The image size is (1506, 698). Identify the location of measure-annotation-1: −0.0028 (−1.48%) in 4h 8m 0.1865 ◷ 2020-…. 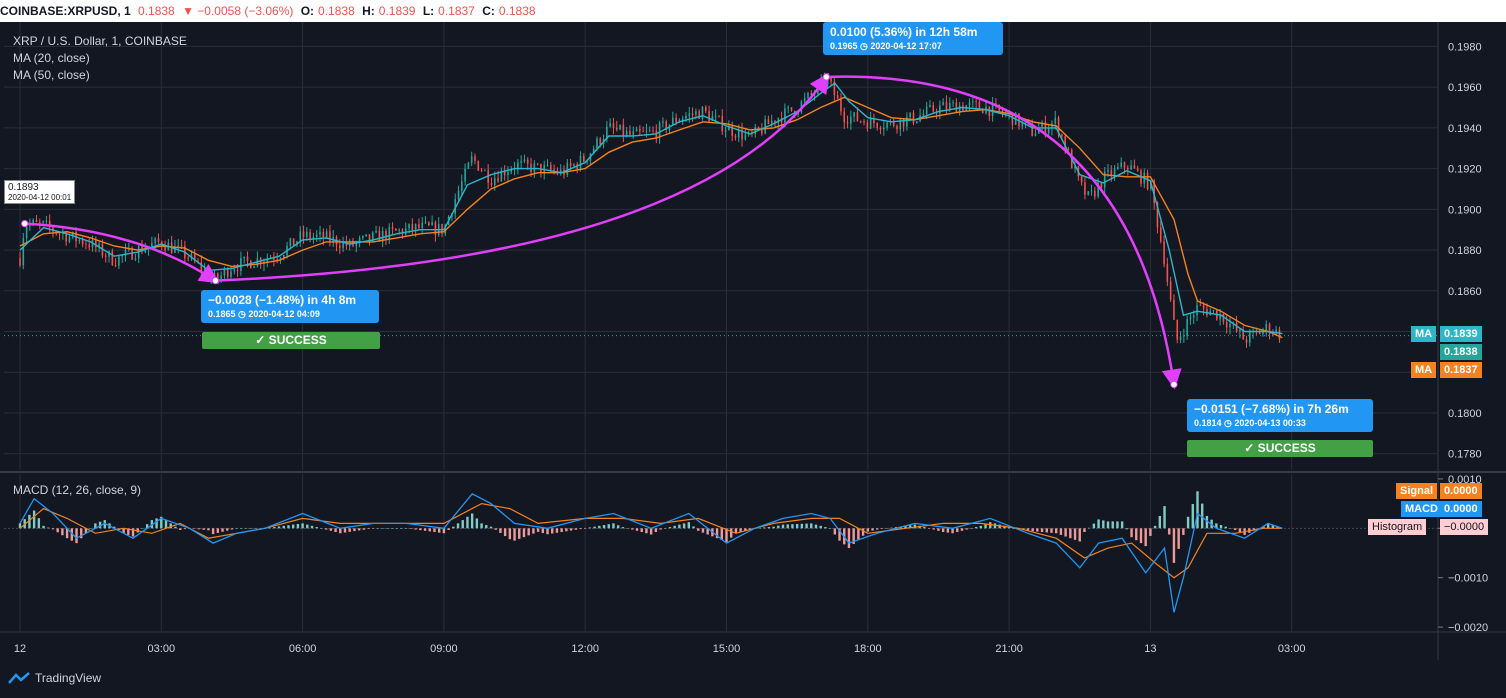
(290, 306).